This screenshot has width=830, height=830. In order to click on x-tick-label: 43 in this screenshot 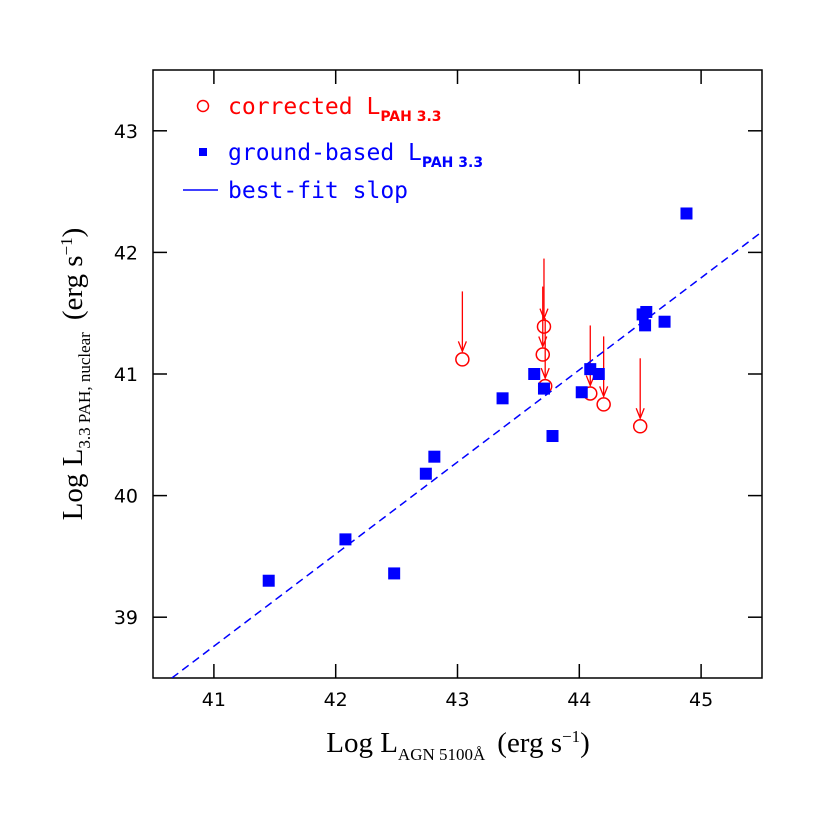, I will do `click(457, 700)`.